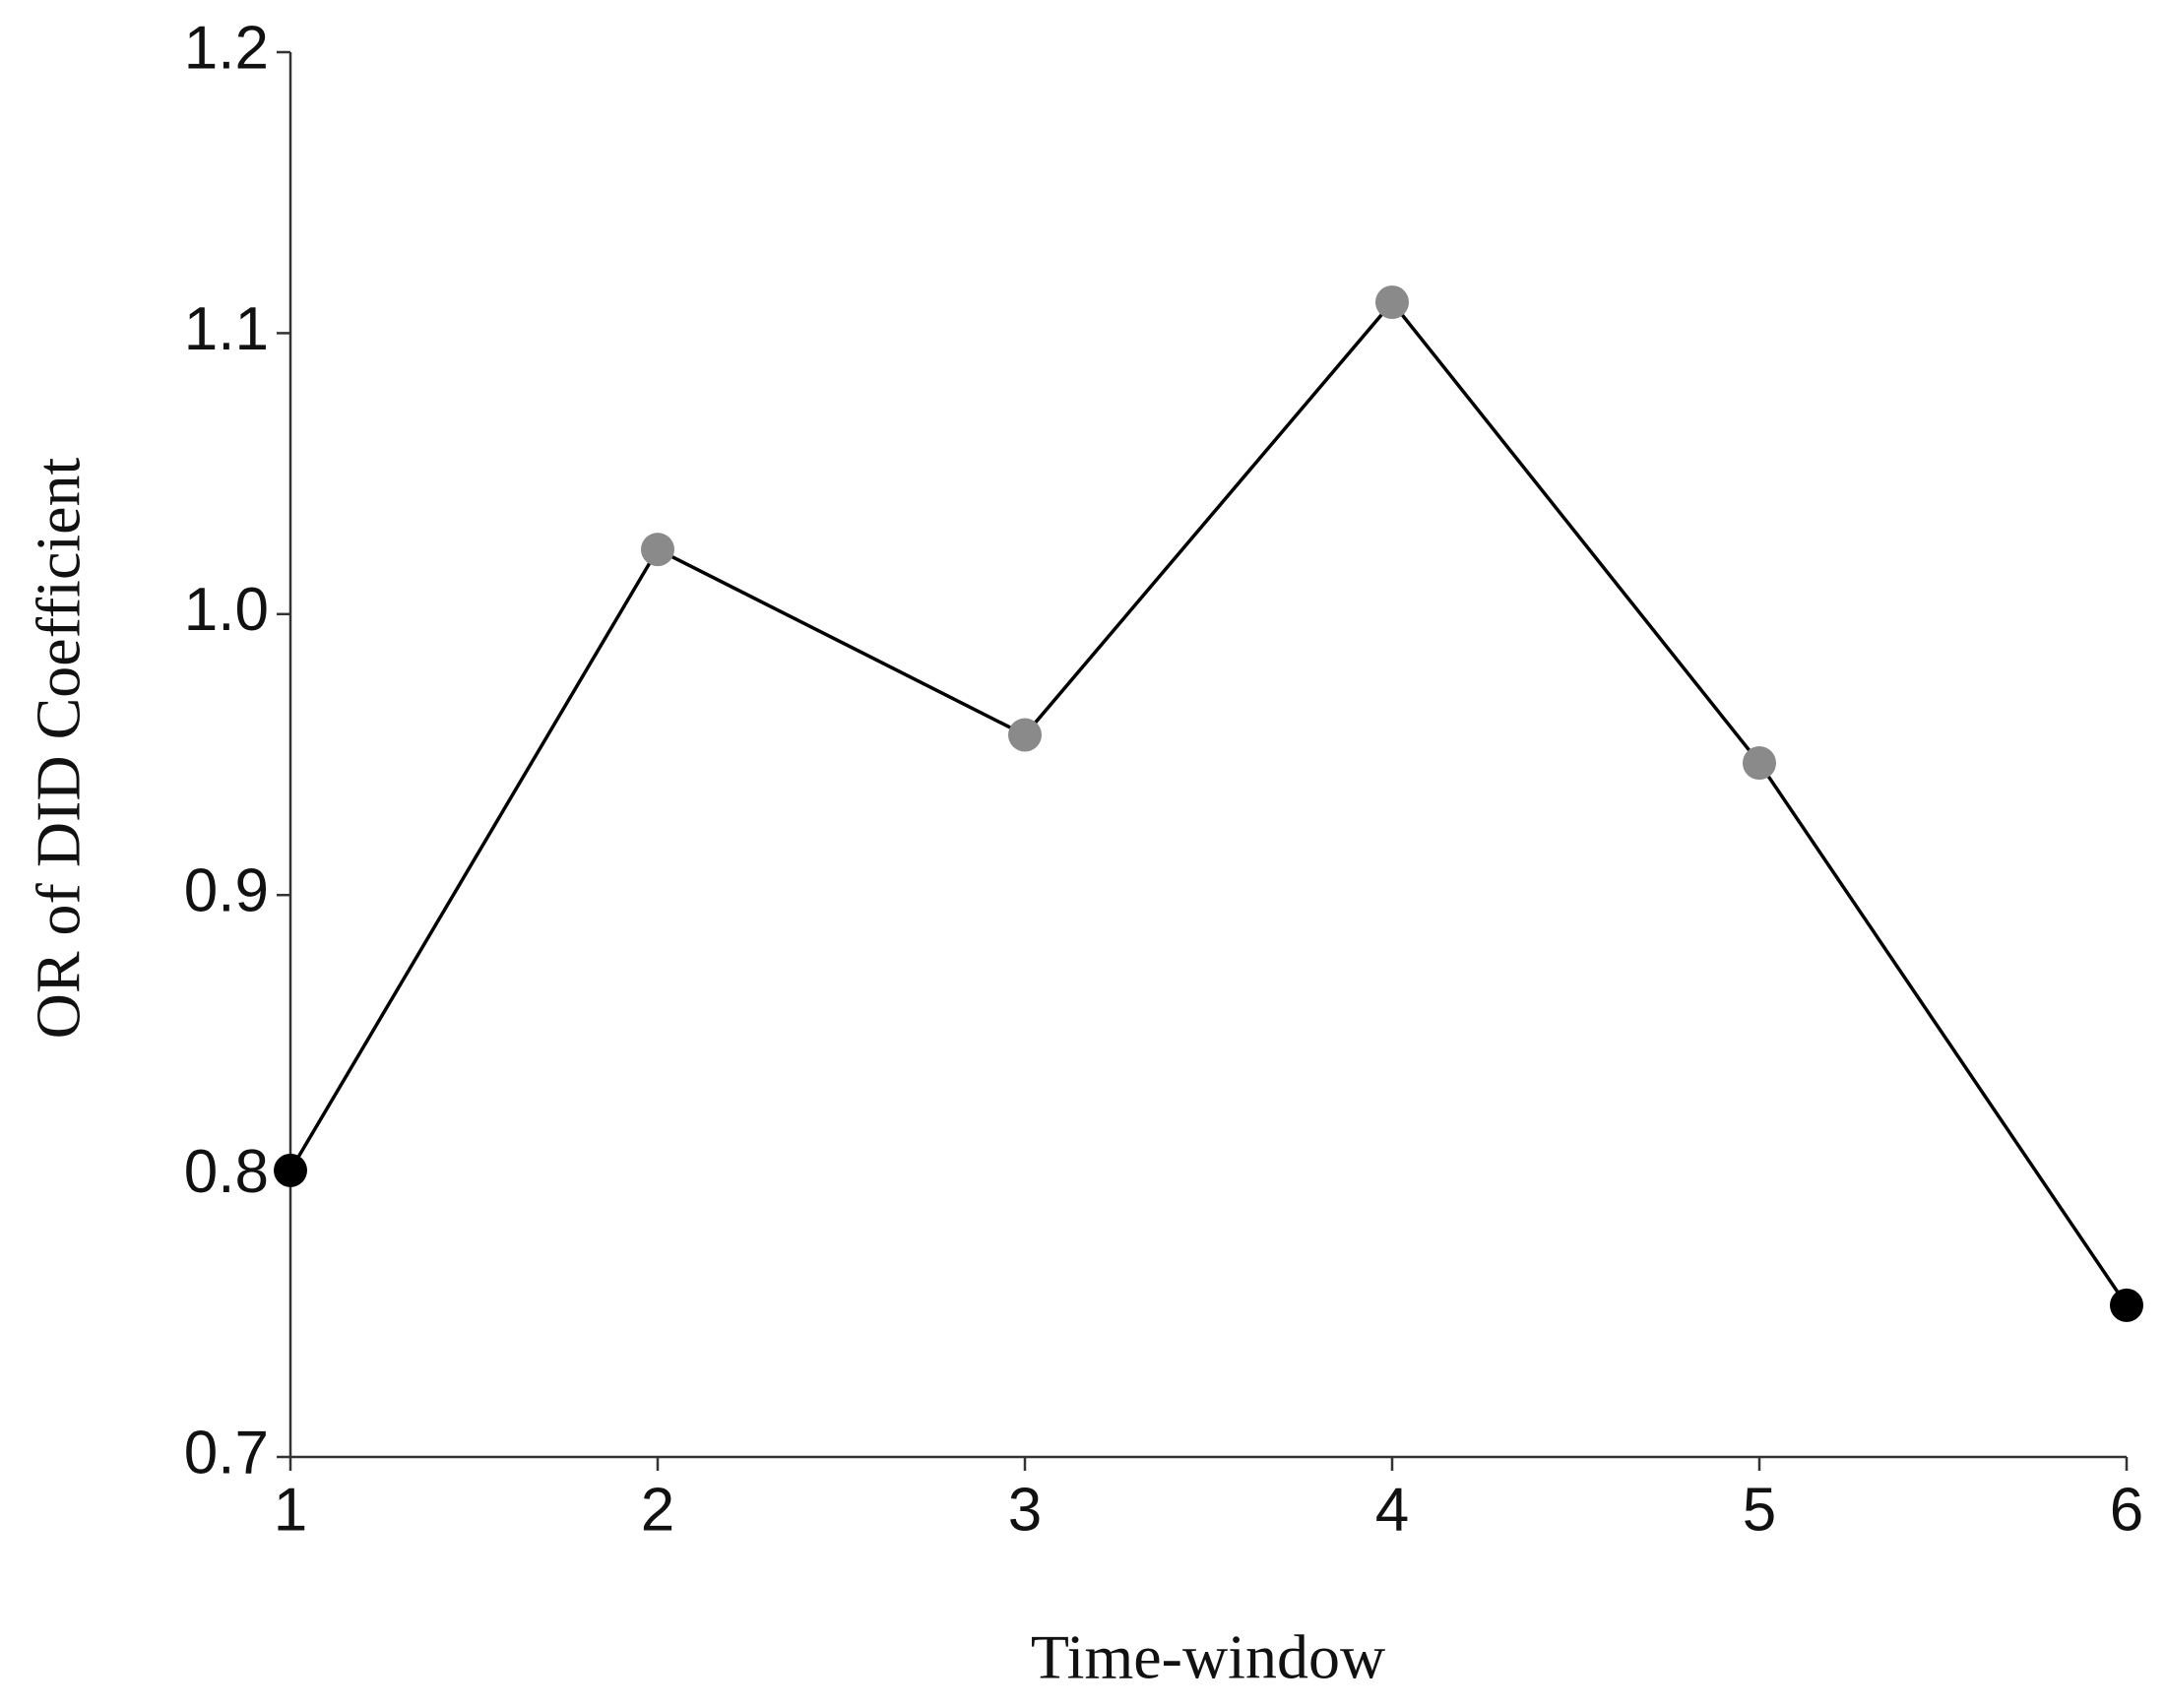 This screenshot has width=2165, height=1708. I want to click on y-tick-label: 1.2, so click(226, 48).